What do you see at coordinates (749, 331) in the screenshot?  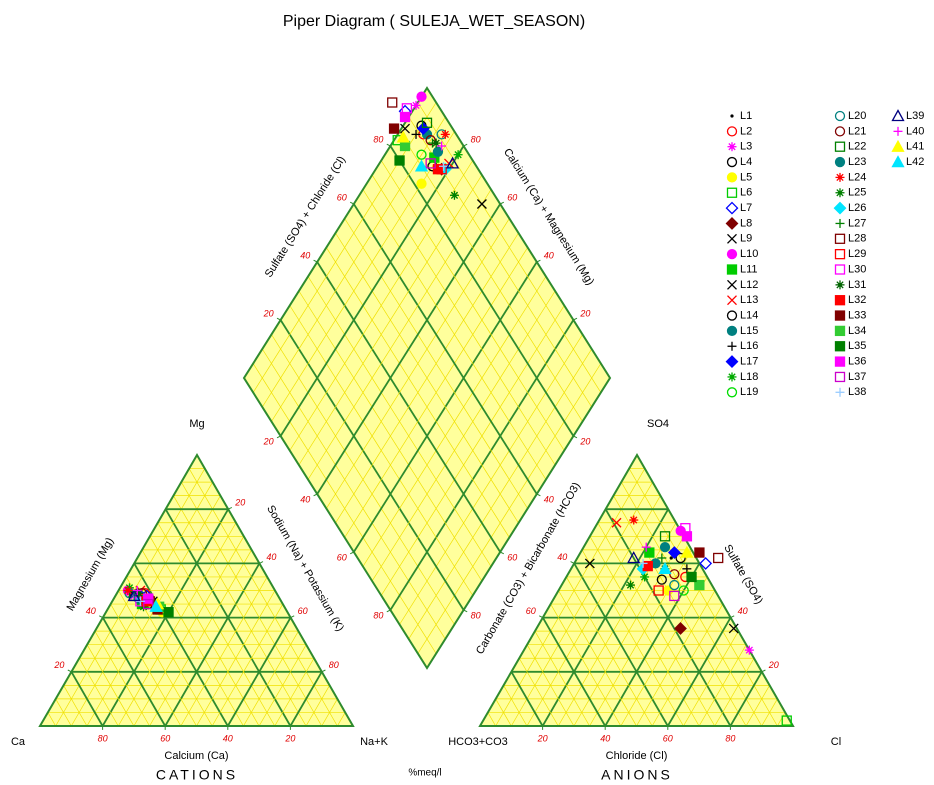 I see `legend-label: L15` at bounding box center [749, 331].